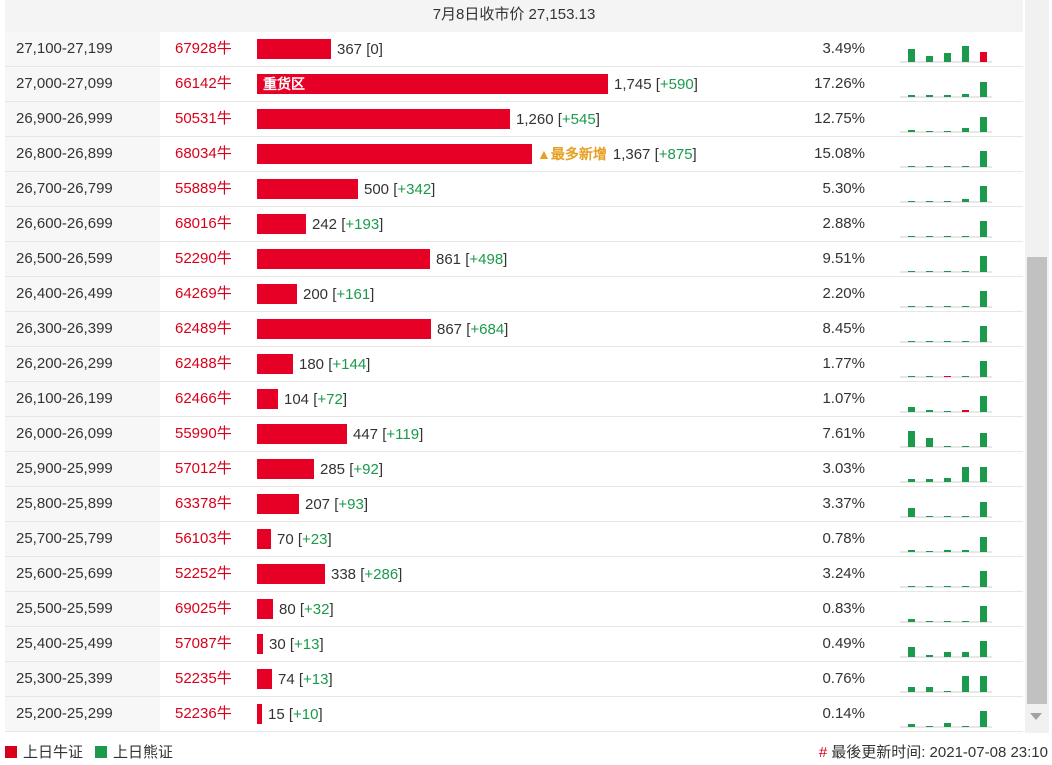 The height and width of the screenshot is (765, 1052). What do you see at coordinates (1037, 480) in the screenshot?
I see `scrollbar-thumb` at bounding box center [1037, 480].